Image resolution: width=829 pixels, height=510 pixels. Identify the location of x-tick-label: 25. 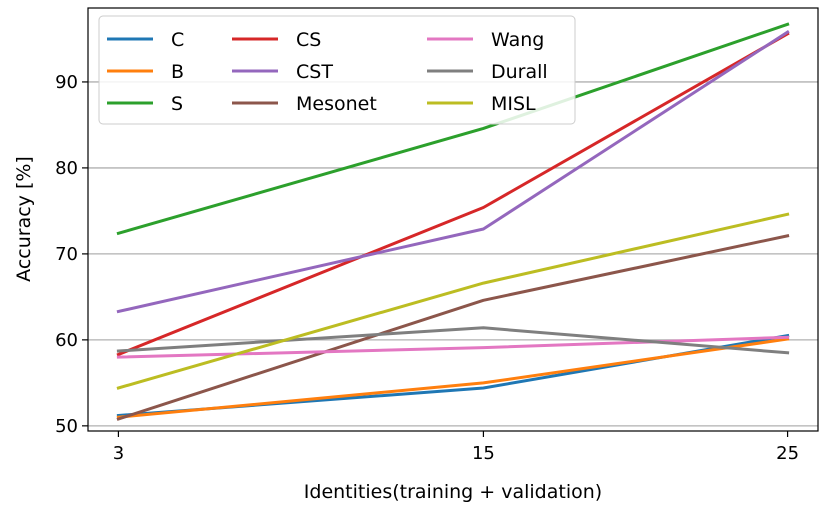
(787, 453).